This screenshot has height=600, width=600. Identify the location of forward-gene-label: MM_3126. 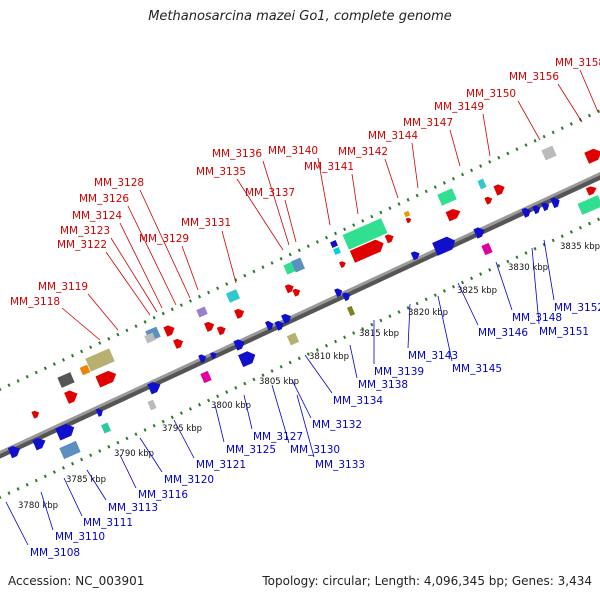
(104, 199).